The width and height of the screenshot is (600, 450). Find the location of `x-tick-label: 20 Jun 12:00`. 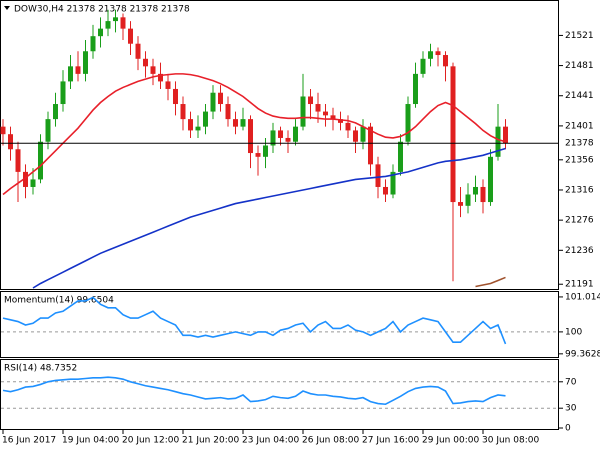

x-tick-label: 20 Jun 12:00 is located at coordinates (150, 441).